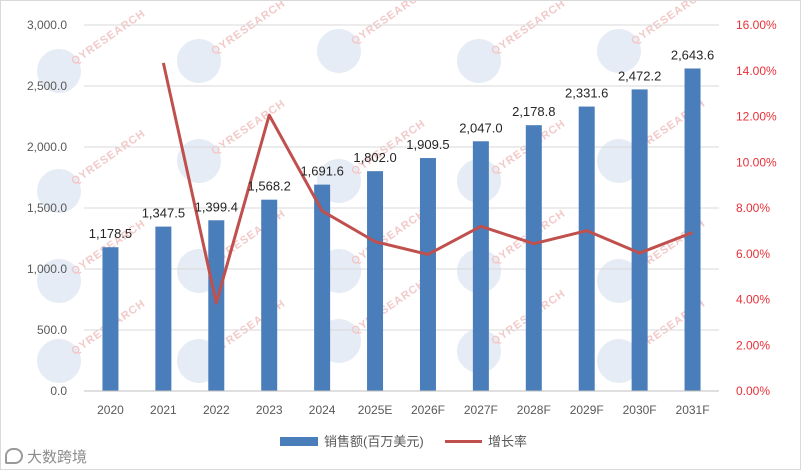 The width and height of the screenshot is (801, 471). I want to click on left-tick-label: 1,000.0, so click(47, 269).